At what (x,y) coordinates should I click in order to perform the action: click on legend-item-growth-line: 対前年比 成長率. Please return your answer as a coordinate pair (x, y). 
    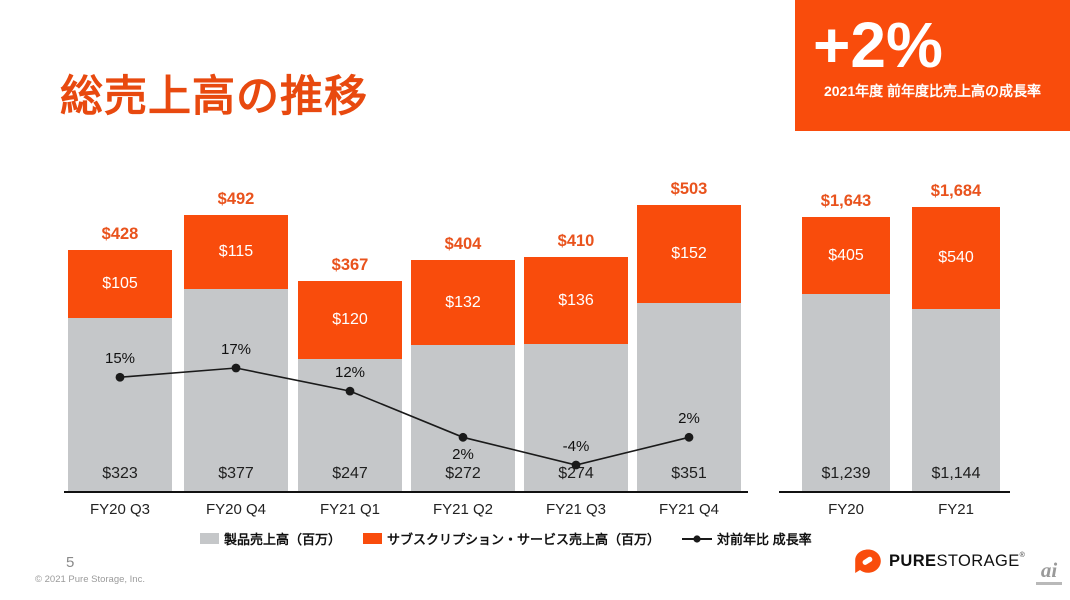
    Looking at the image, I should click on (747, 538).